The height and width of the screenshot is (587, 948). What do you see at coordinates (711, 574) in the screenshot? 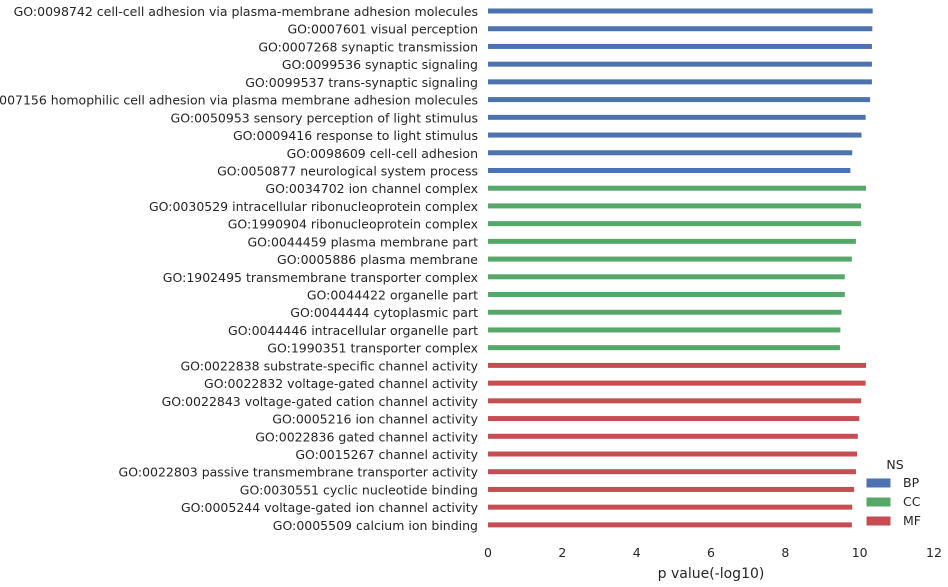
I see `x-axis-title: p value(-log10)` at bounding box center [711, 574].